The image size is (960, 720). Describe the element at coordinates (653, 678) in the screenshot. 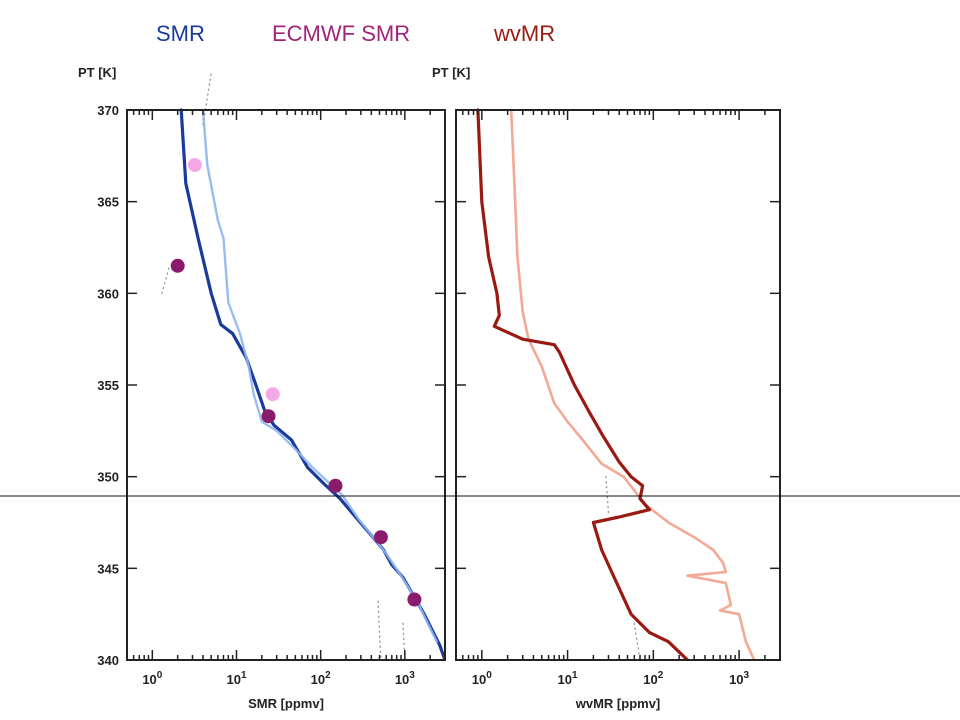

I see `right-xtick-label: 10²` at that location.